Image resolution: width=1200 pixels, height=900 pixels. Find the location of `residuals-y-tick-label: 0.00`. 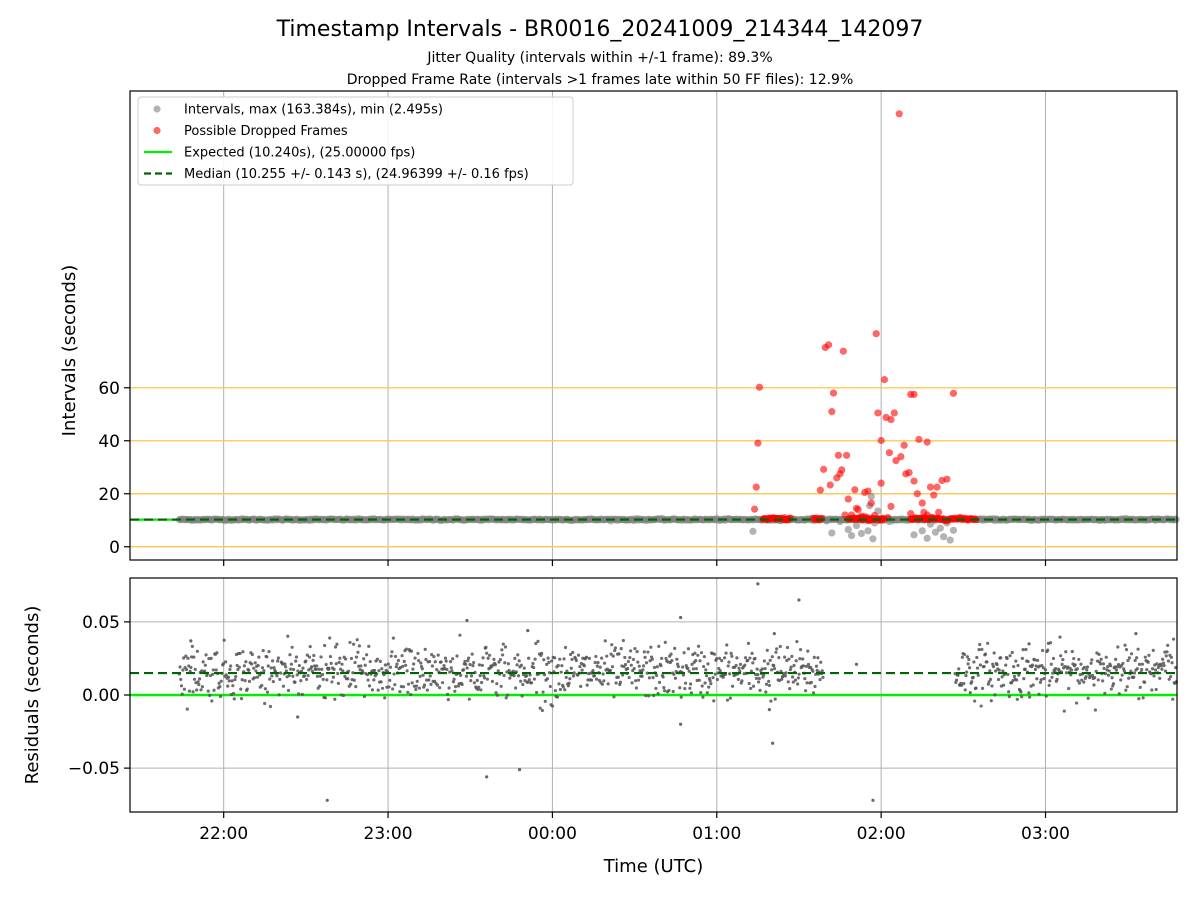

residuals-y-tick-label: 0.00 is located at coordinates (101, 696).